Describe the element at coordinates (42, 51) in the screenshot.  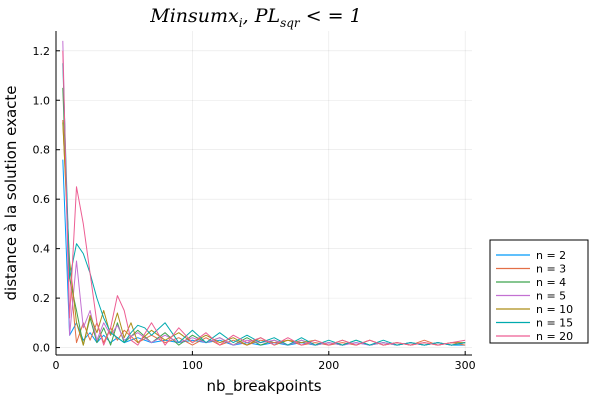
I see `y-tick-label: 1.2` at that location.